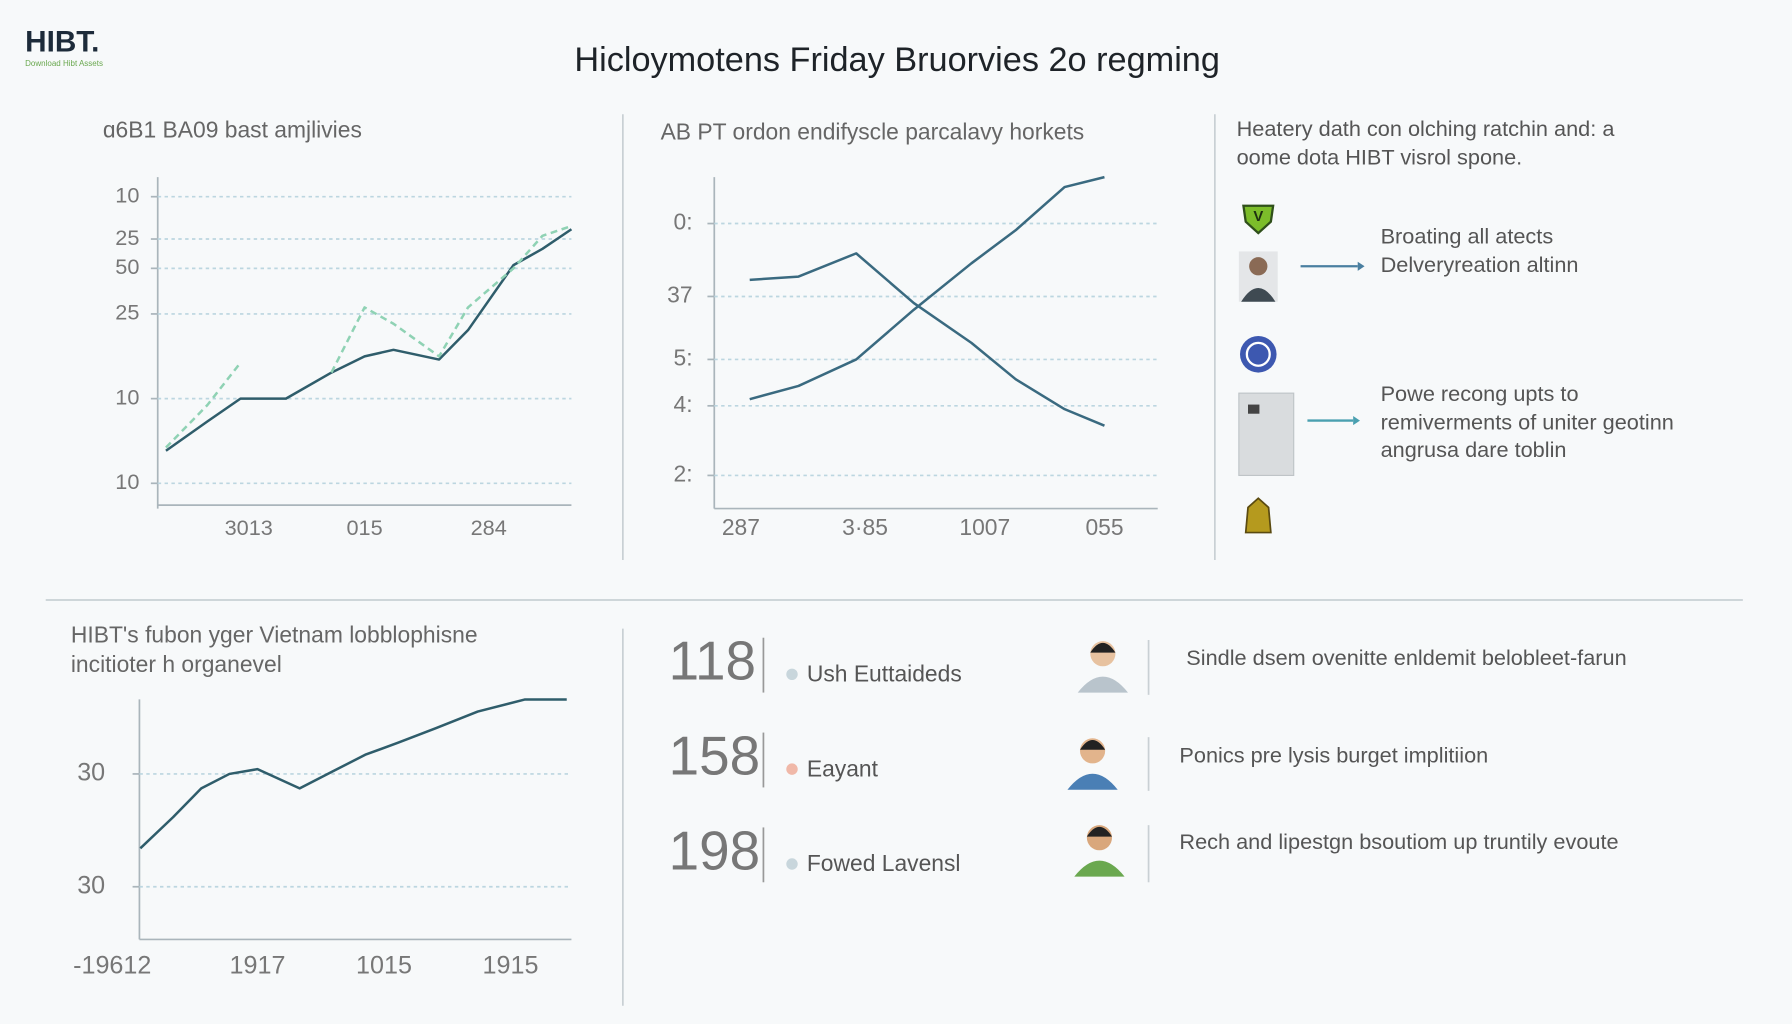 This screenshot has height=1024, width=1792. I want to click on coin-ring, so click(1258, 354).